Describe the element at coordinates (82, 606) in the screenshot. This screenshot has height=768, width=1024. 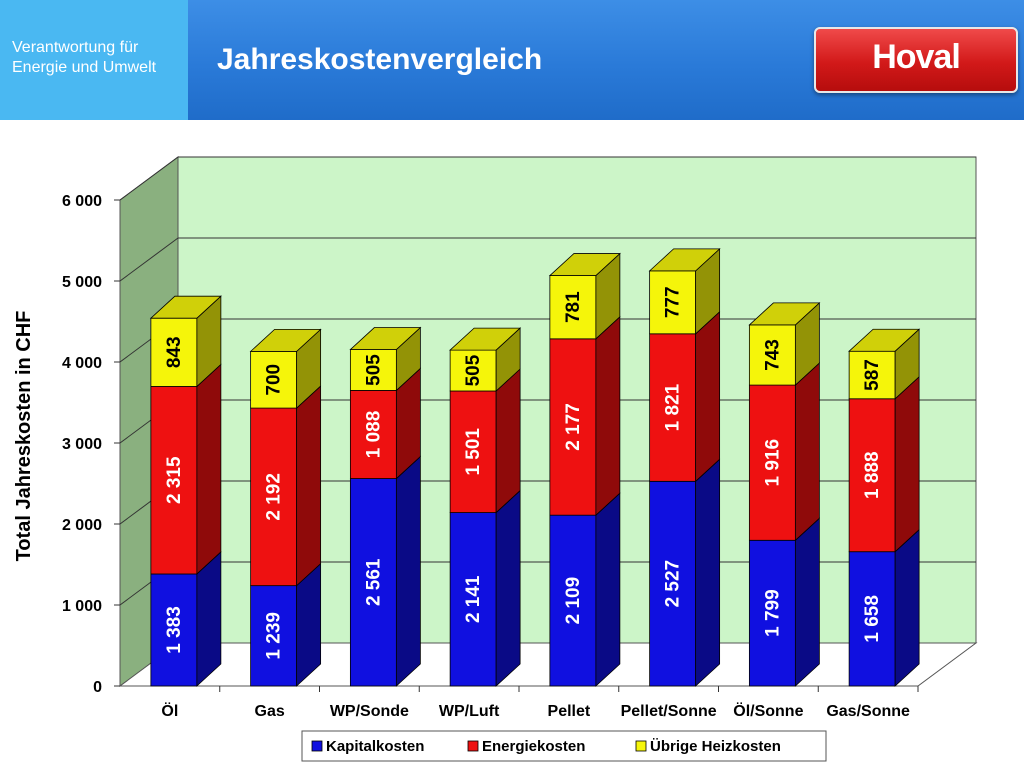
I see `y-tick-label: 1 000` at that location.